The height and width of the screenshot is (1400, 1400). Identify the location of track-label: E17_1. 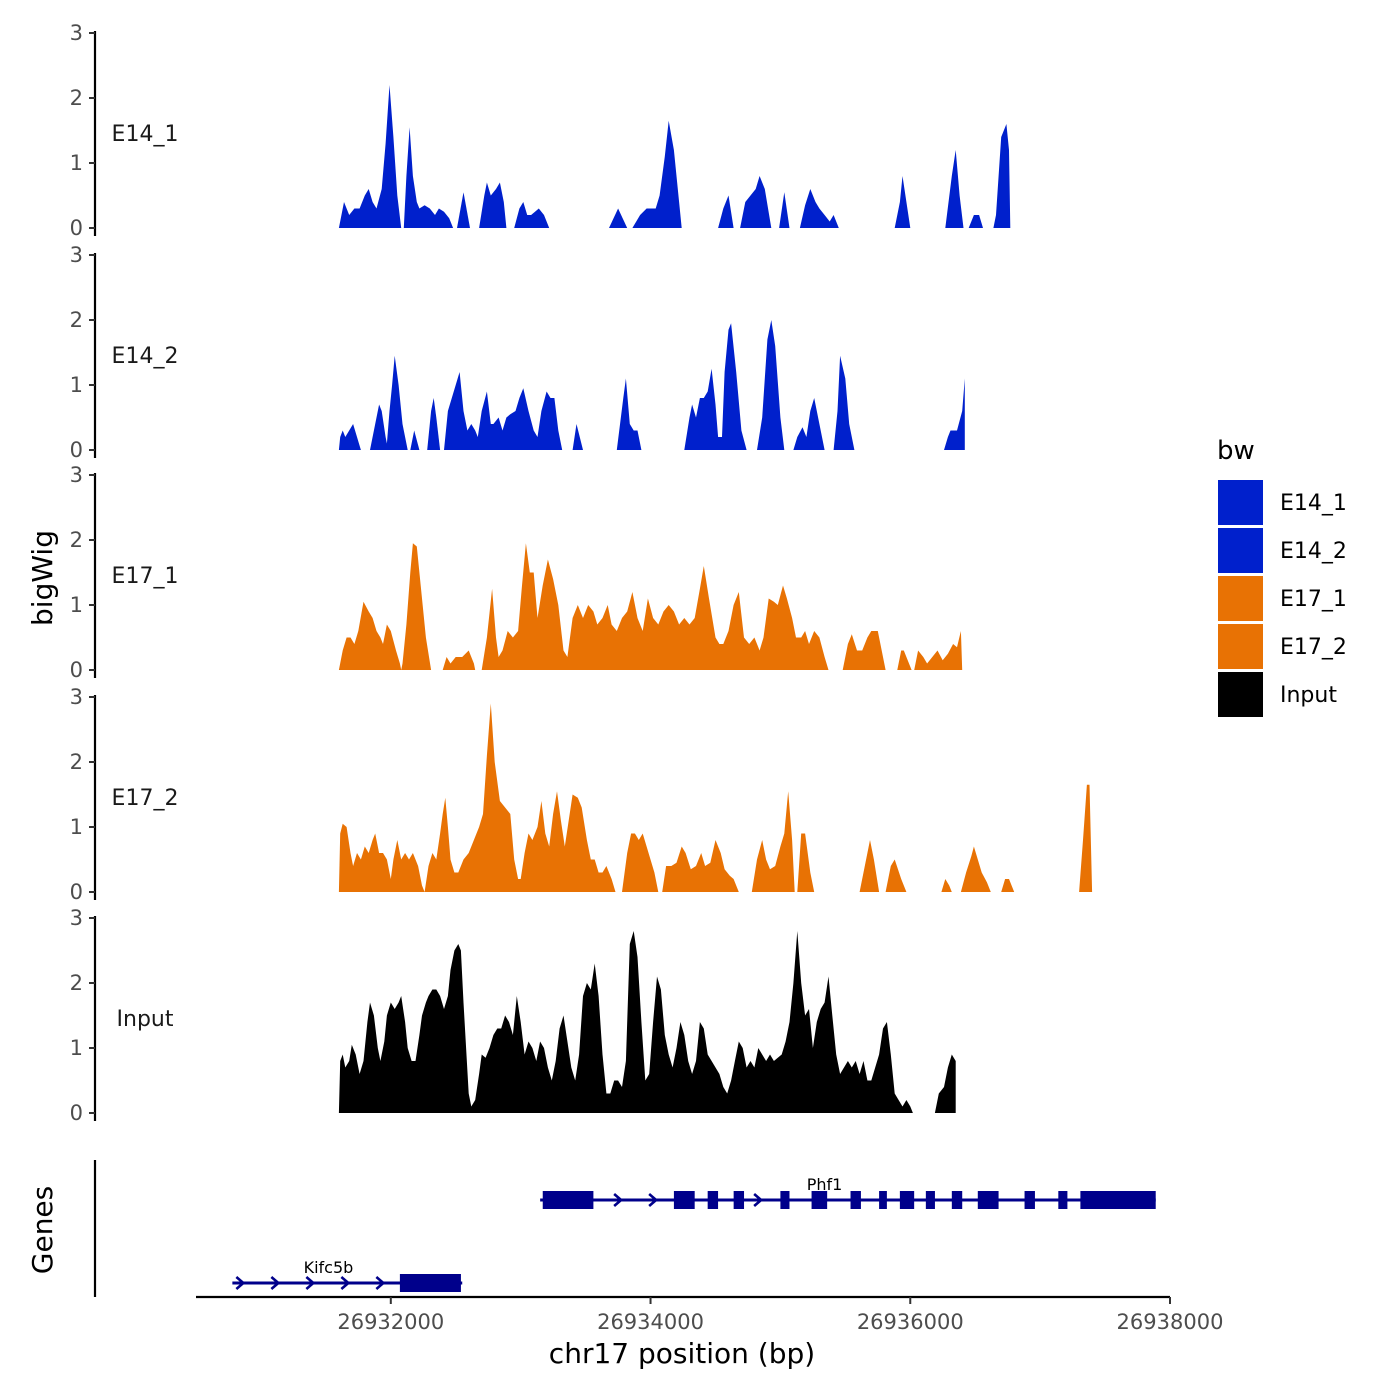
(145, 576).